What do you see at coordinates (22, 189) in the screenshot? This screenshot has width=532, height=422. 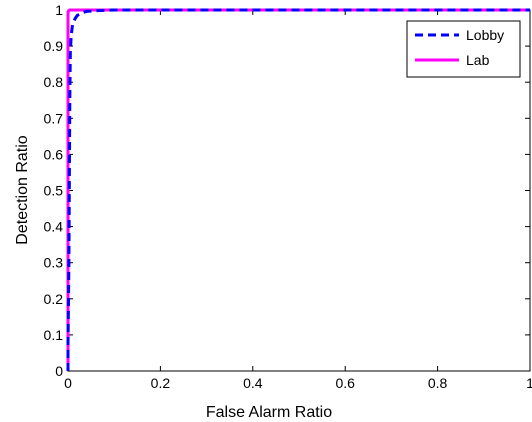 I see `y-axis-title: Detection Ratio` at bounding box center [22, 189].